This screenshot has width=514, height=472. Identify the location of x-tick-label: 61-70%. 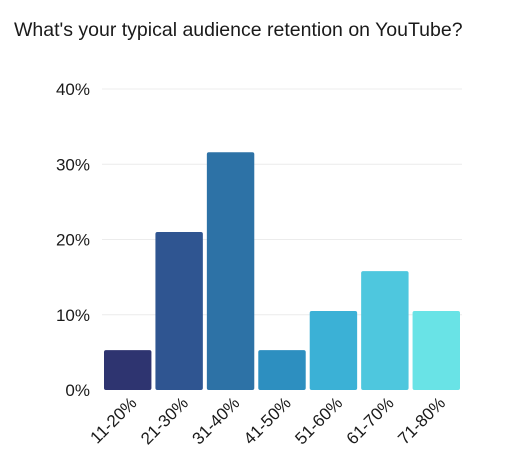
(370, 420).